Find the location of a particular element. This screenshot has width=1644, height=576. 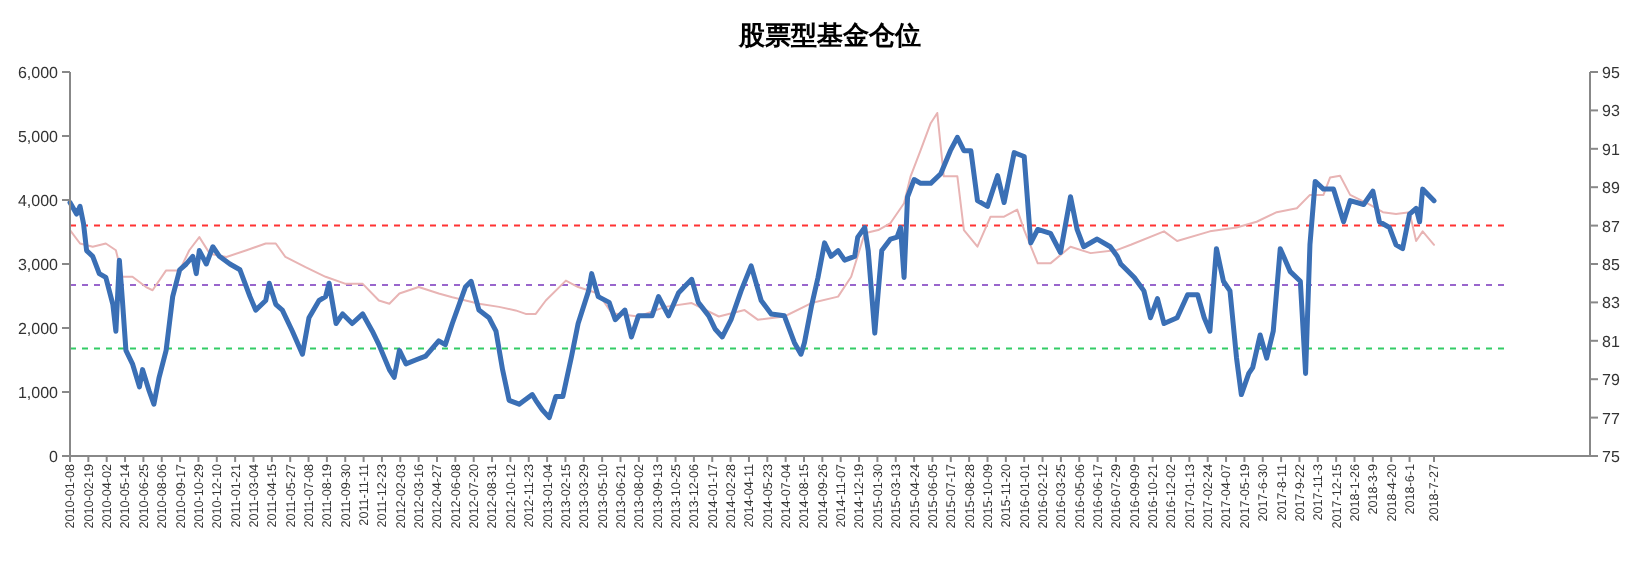

y-tick-label: 0 is located at coordinates (54, 457).